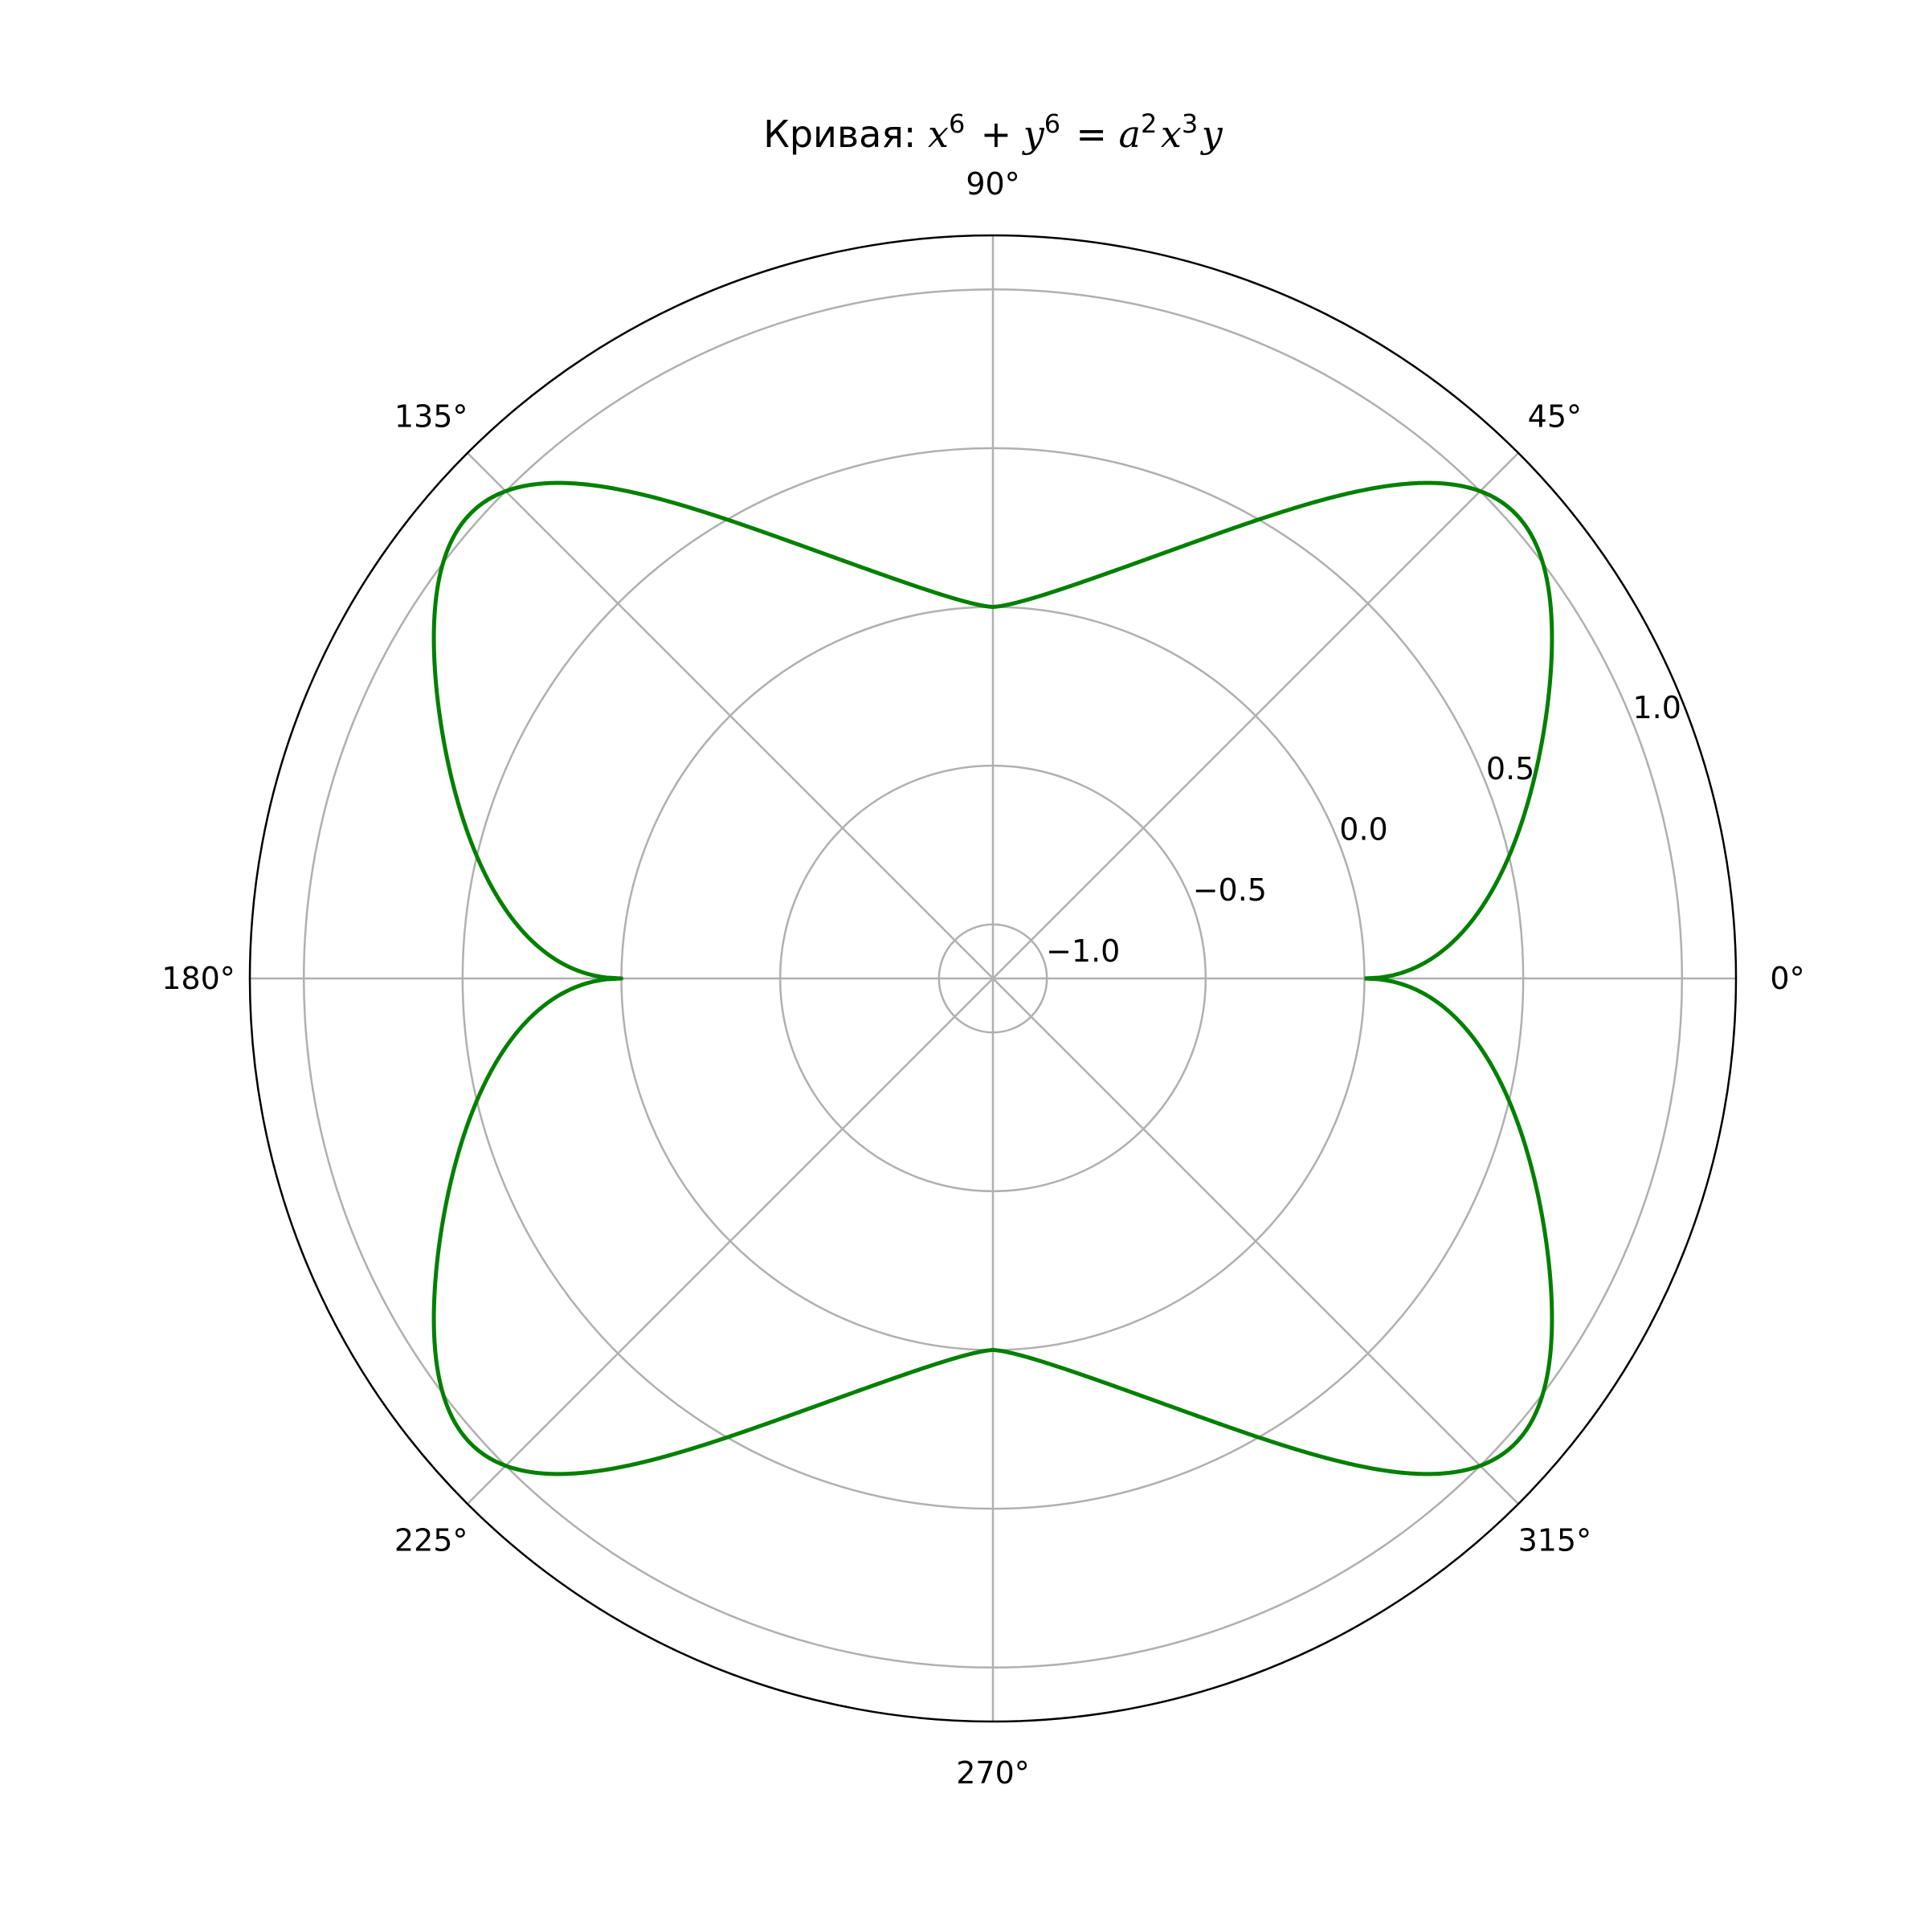  Describe the element at coordinates (993, 184) in the screenshot. I see `theta-tick-label: 90°` at that location.